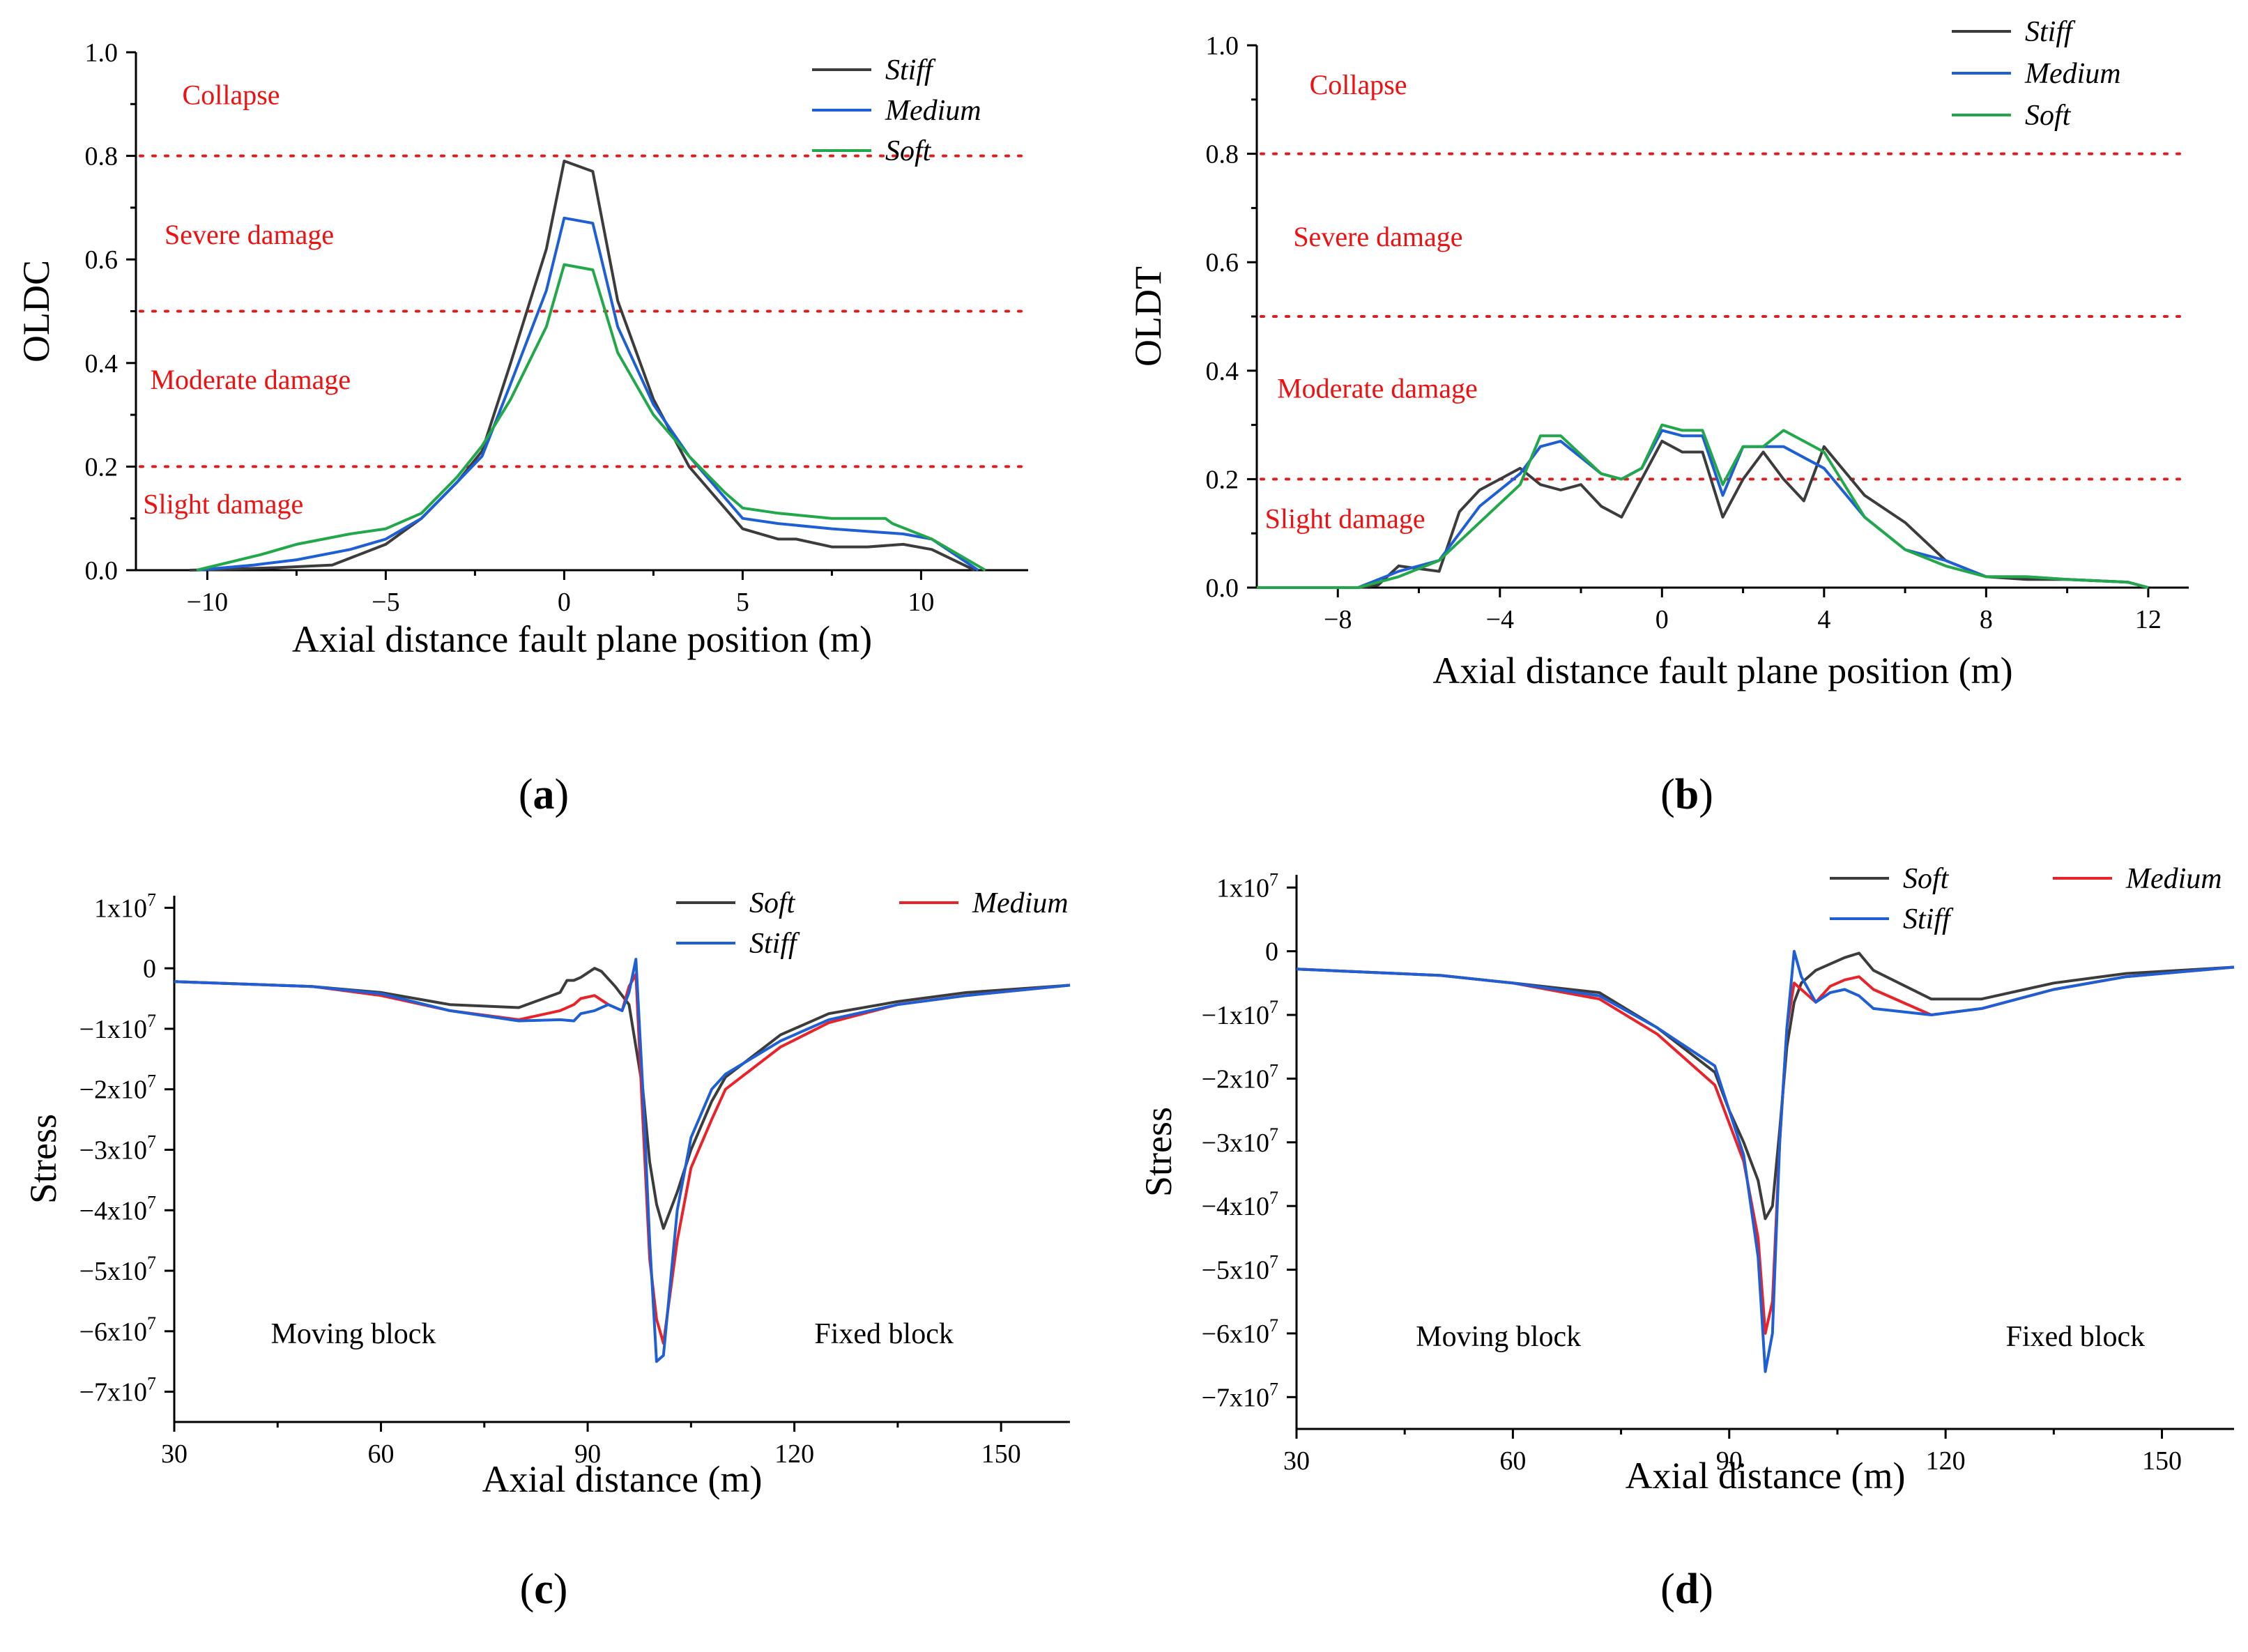 This screenshot has height=1652, width=2248. I want to click on x-tick-label: −10, so click(207, 602).